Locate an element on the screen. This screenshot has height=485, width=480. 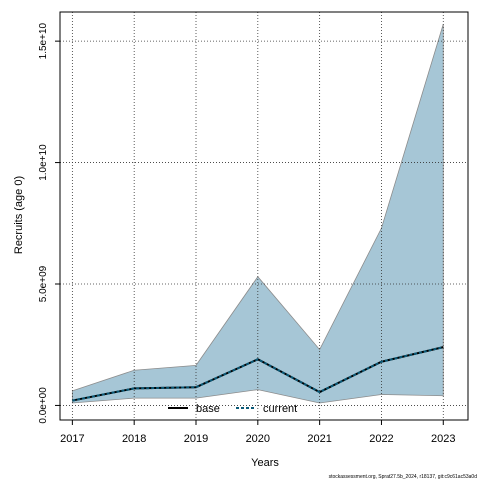
y-tick-label: 1.0e+10 is located at coordinates (43, 162).